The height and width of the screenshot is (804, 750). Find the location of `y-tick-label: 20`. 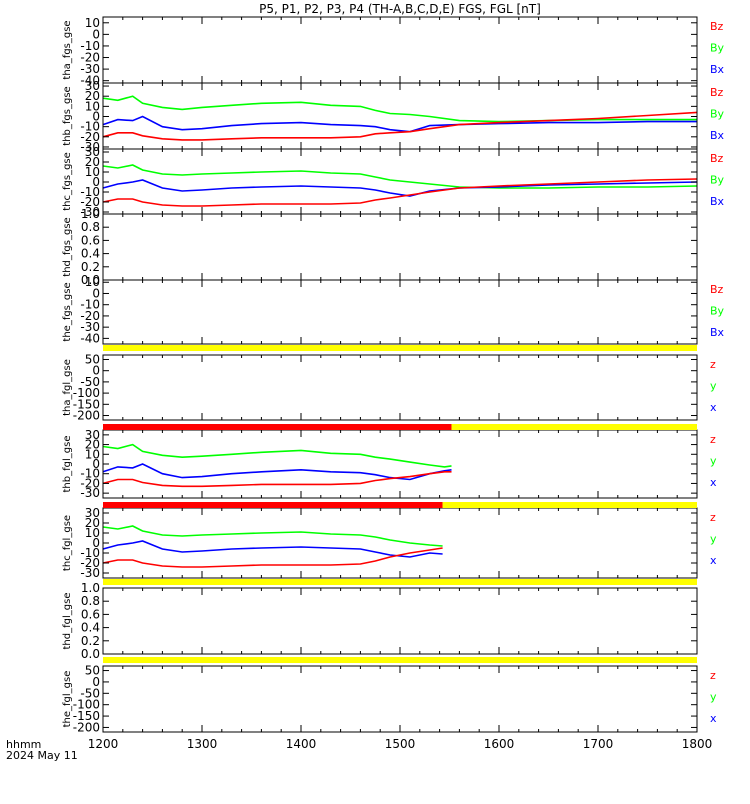

y-tick-label: 20 is located at coordinates (92, 523).